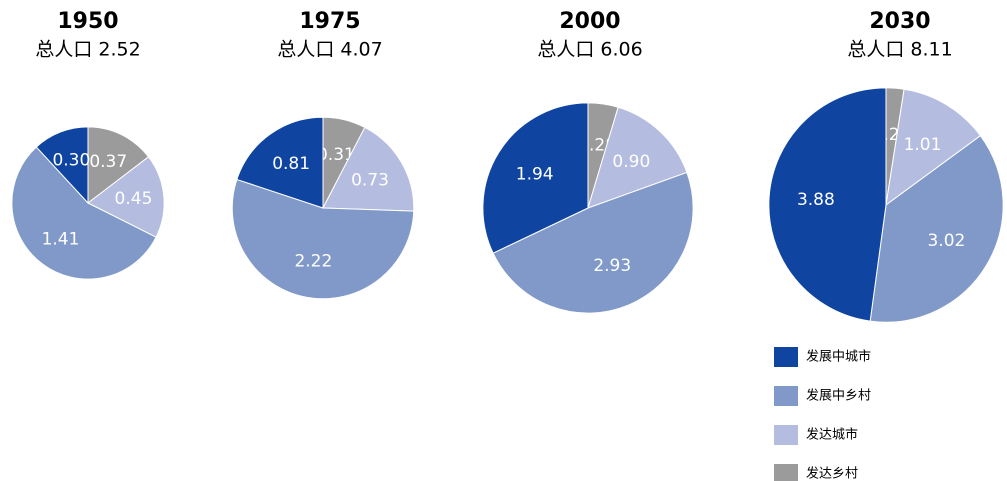  What do you see at coordinates (838, 396) in the screenshot?
I see `legend-label: 发展中乡村` at bounding box center [838, 396].